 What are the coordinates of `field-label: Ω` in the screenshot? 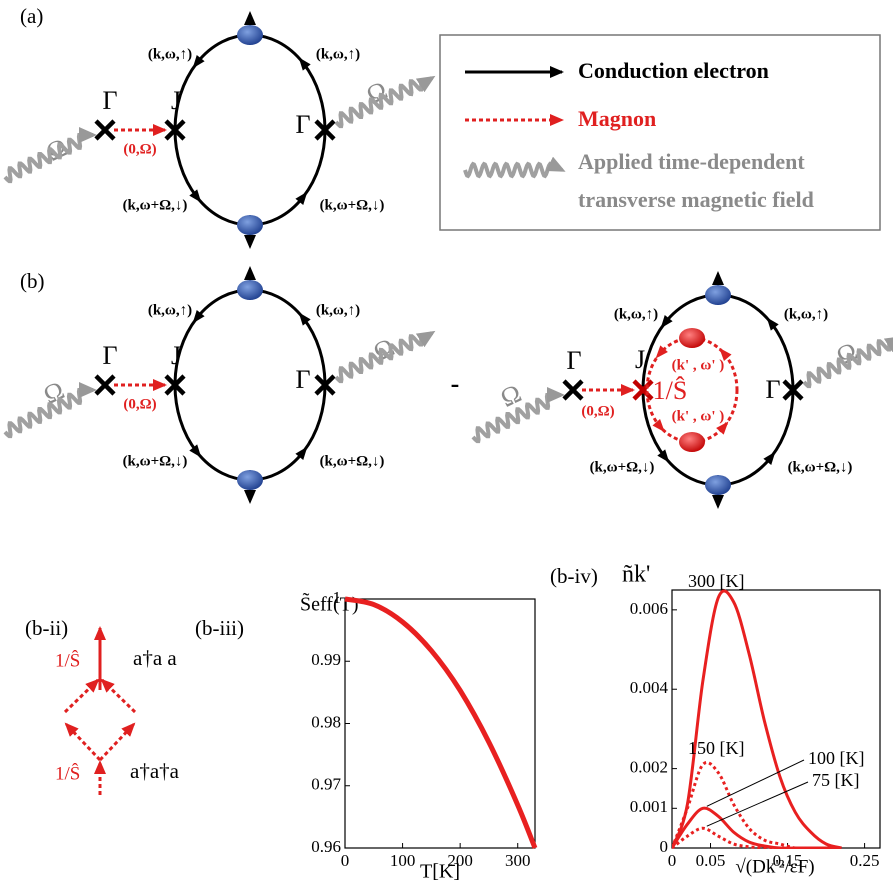 It's located at (511, 395).